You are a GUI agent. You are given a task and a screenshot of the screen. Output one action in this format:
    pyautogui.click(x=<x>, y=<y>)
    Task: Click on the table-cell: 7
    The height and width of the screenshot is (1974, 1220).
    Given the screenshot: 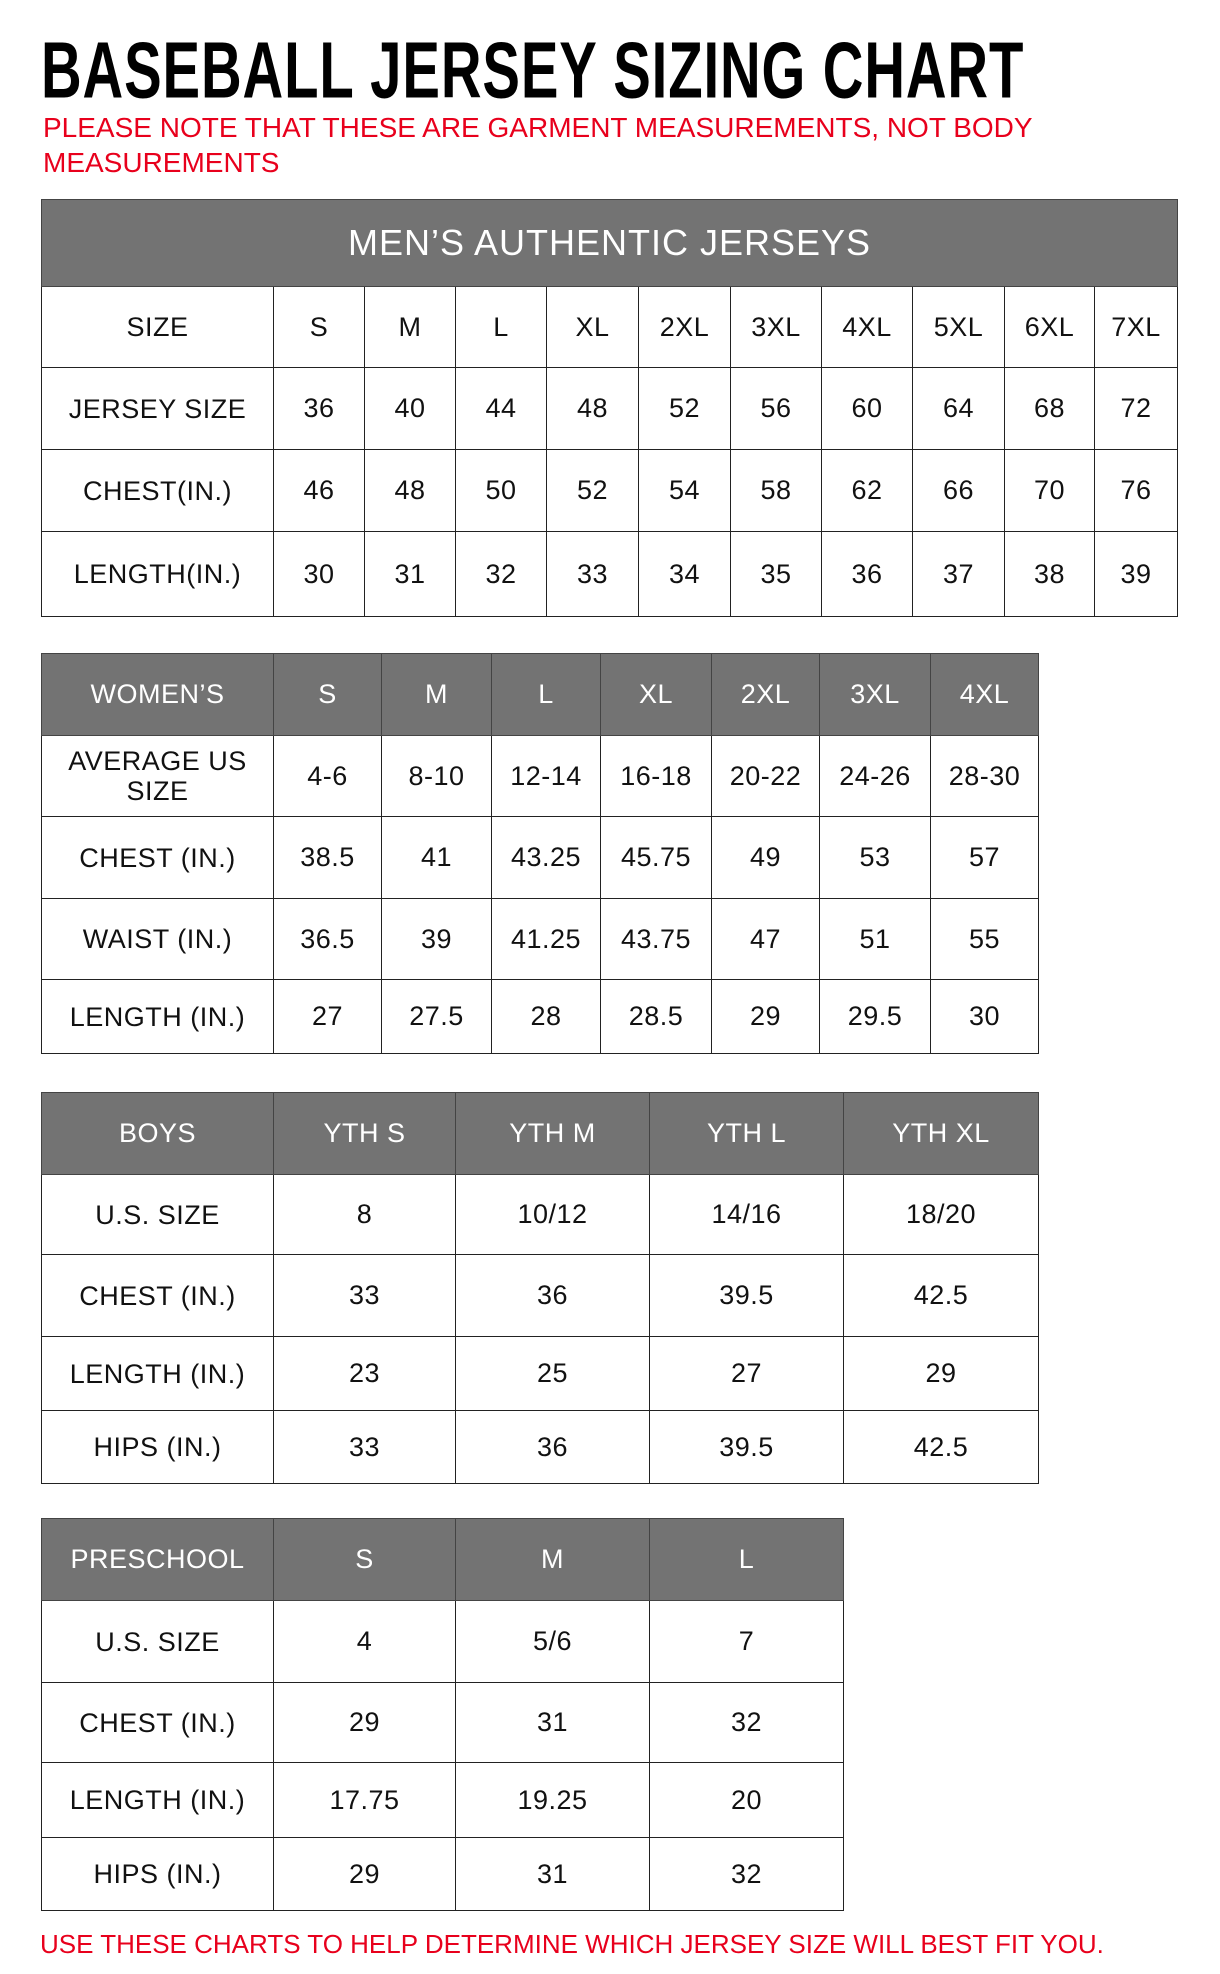 What is the action you would take?
    pyautogui.click(x=746, y=1641)
    